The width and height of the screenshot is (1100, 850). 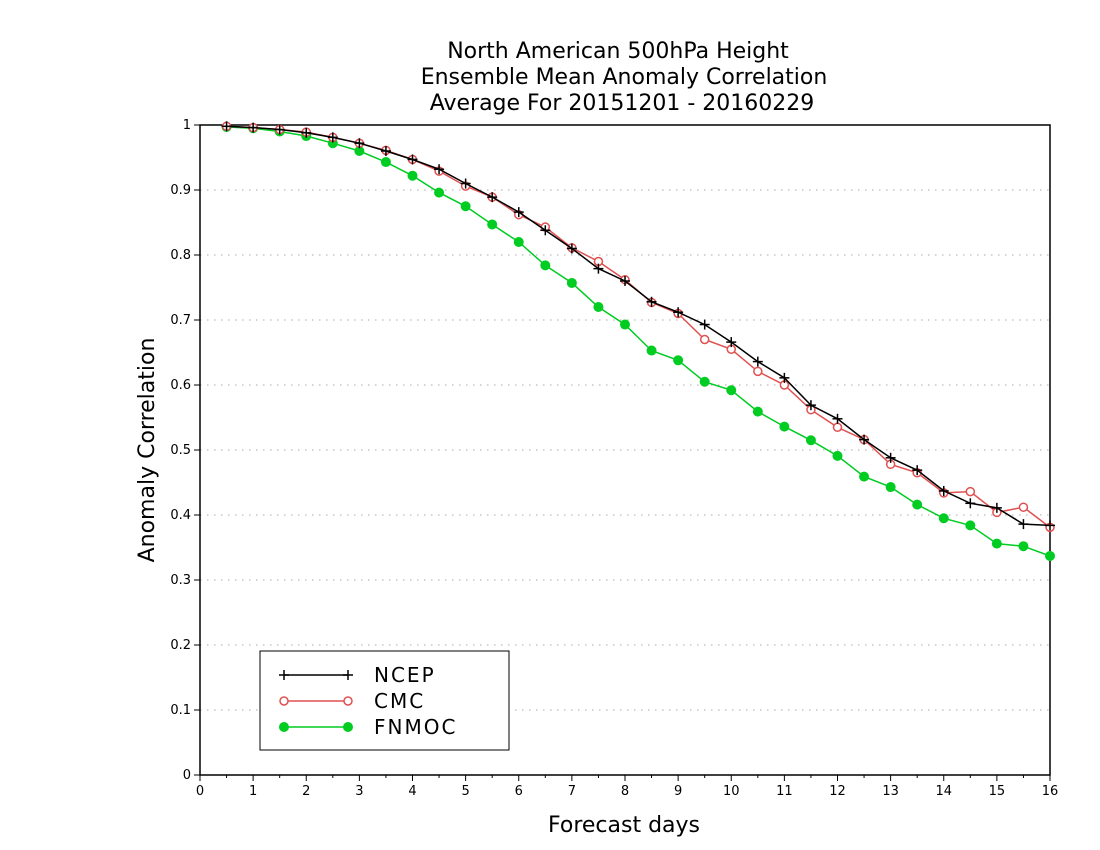 What do you see at coordinates (465, 791) in the screenshot?
I see `x-tick-label: 5` at bounding box center [465, 791].